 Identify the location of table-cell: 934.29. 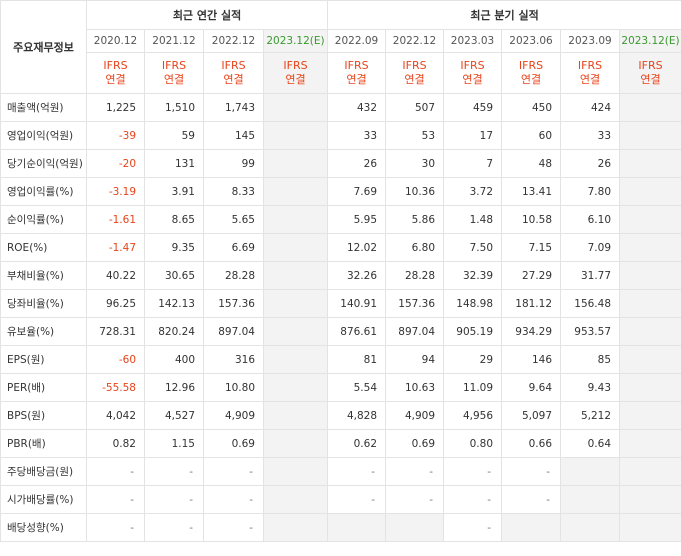
(531, 331).